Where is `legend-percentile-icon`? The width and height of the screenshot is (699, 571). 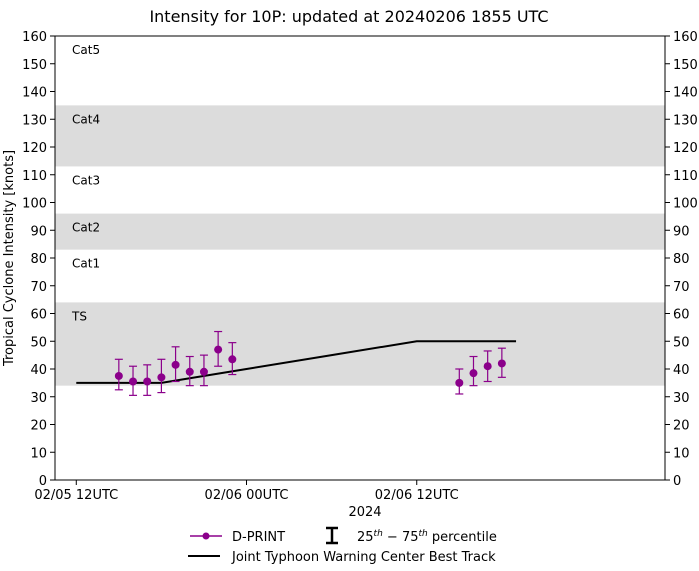 legend-percentile-icon is located at coordinates (332, 535).